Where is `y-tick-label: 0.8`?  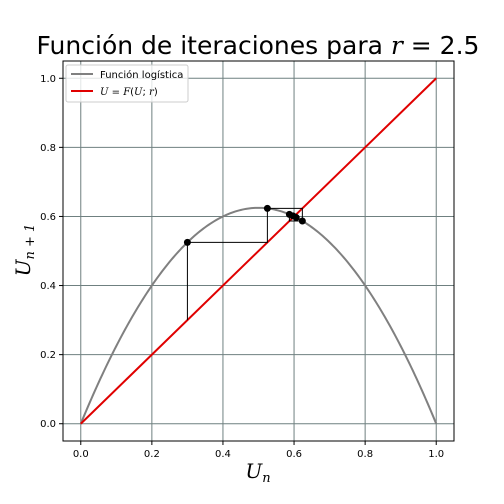 y-tick-label: 0.8 is located at coordinates (48, 148).